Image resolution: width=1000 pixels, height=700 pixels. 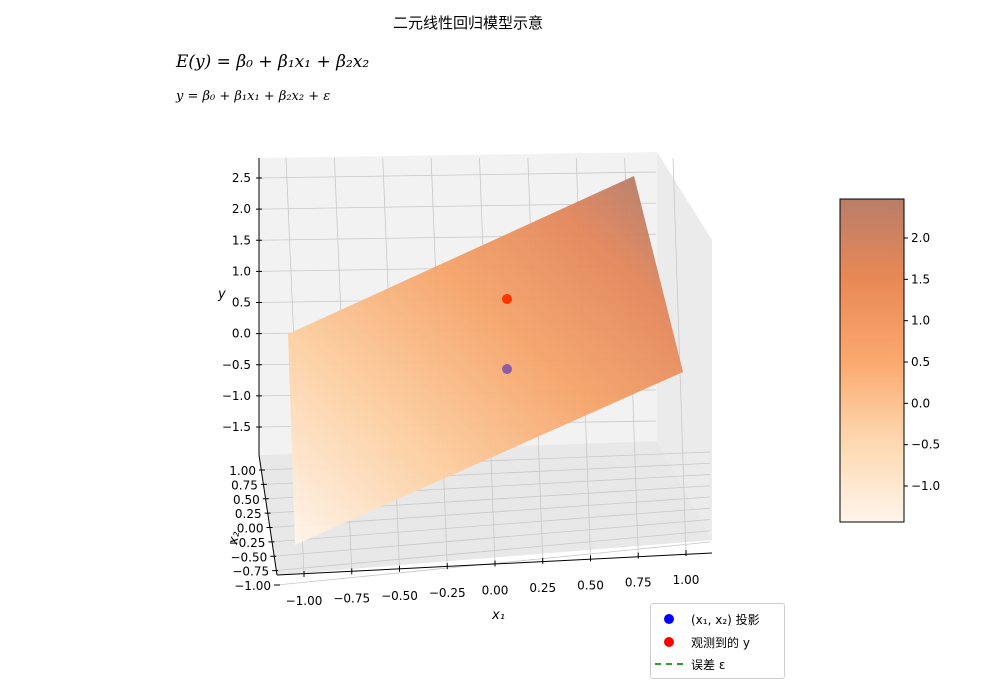 I want to click on legend-item-observed: 观测到的 y, so click(x=700, y=642).